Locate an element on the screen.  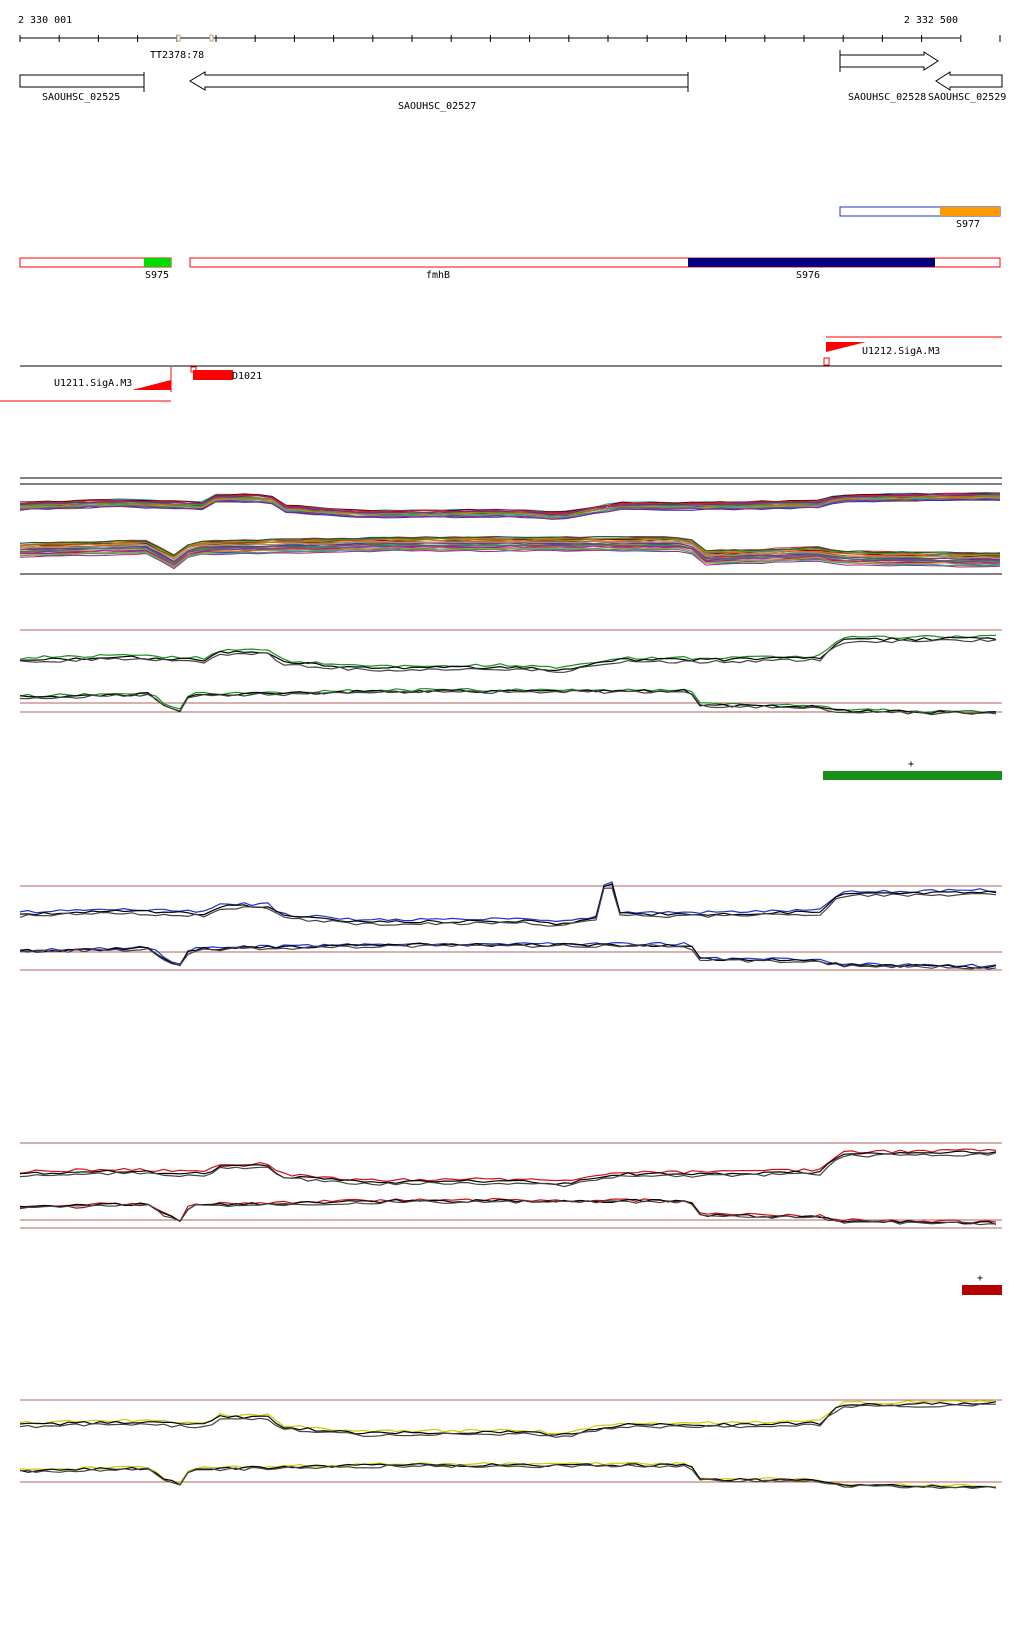
expression-track-green is located at coordinates (510, 672).